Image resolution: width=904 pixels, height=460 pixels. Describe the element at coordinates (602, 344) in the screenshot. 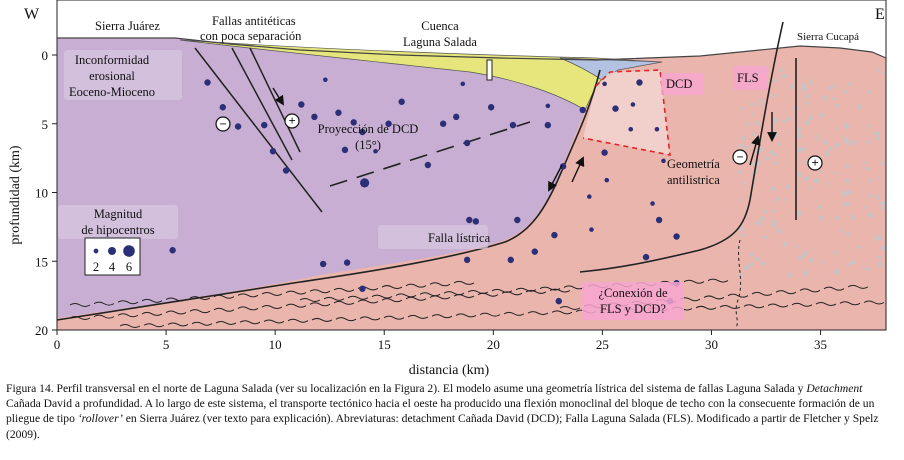

I see `x-tick-label: 25` at that location.